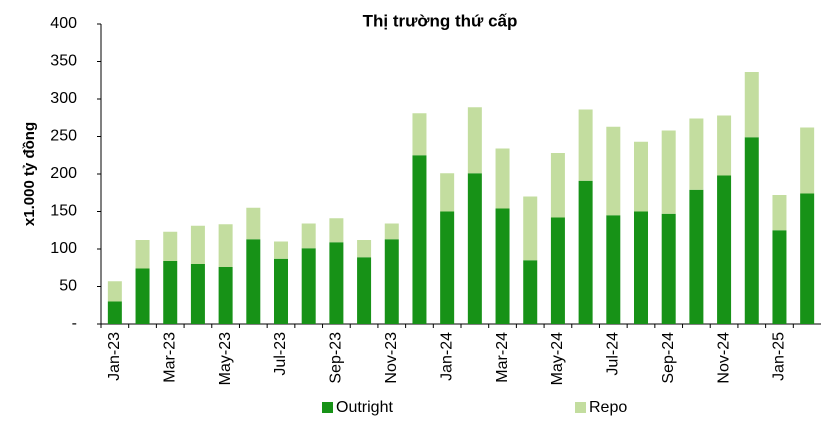 The image size is (821, 421). What do you see at coordinates (364, 407) in the screenshot?
I see `legend-label: Outright` at bounding box center [364, 407].